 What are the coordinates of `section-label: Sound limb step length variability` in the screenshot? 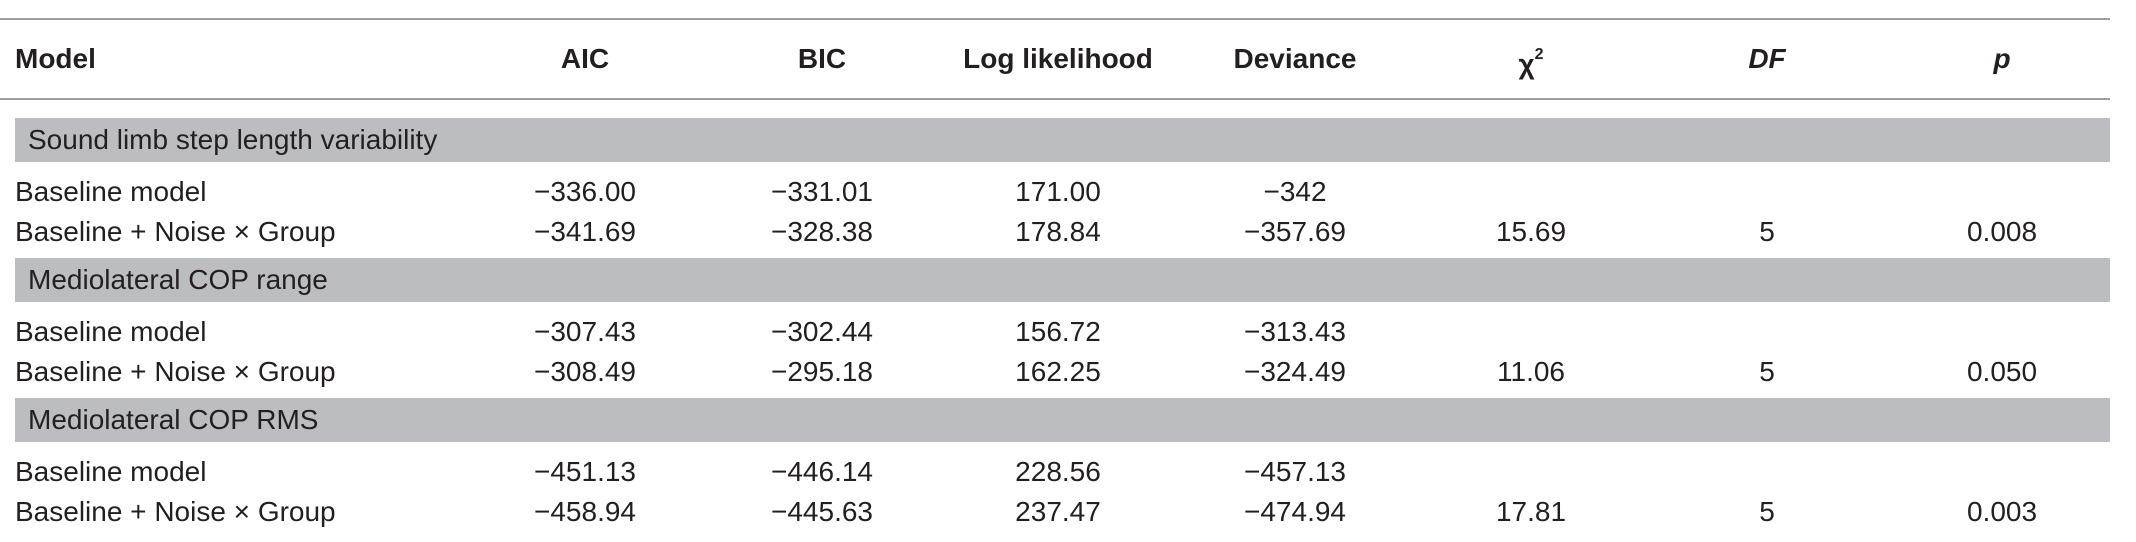 It's located at (233, 139).